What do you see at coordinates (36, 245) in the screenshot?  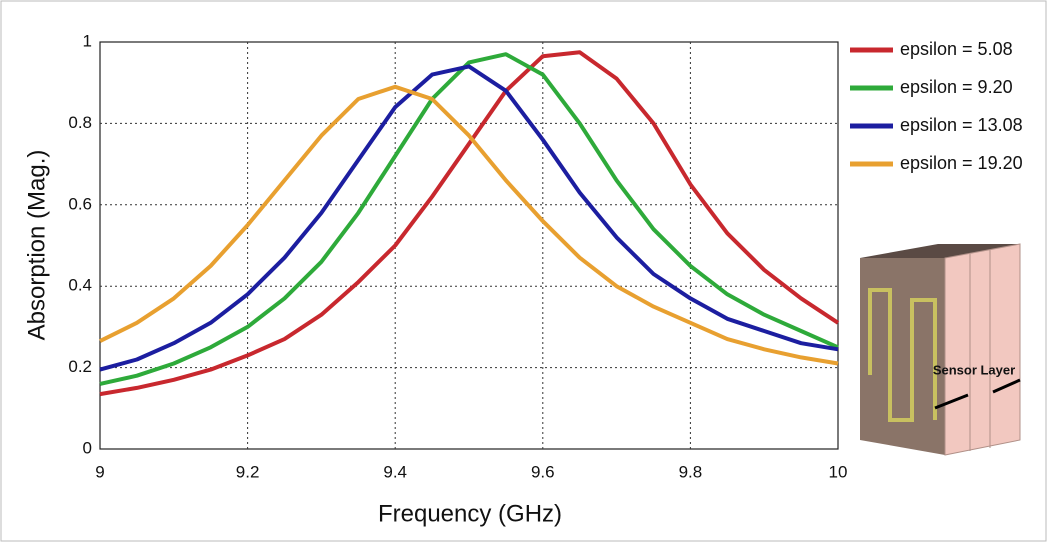 I see `y-axis-label: Absorption (Mag.)` at bounding box center [36, 245].